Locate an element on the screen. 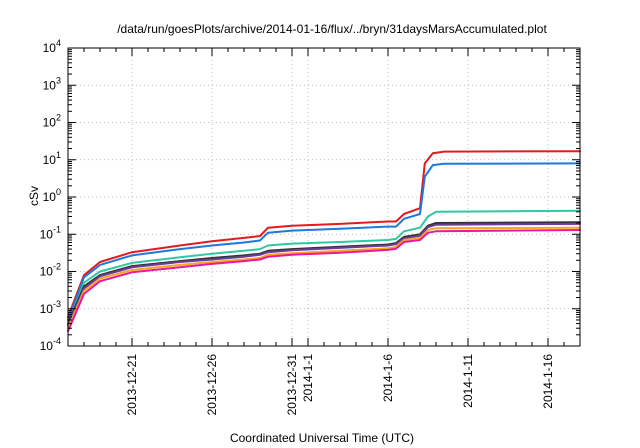  y-tick-label: 10⁻² is located at coordinates (50, 270).